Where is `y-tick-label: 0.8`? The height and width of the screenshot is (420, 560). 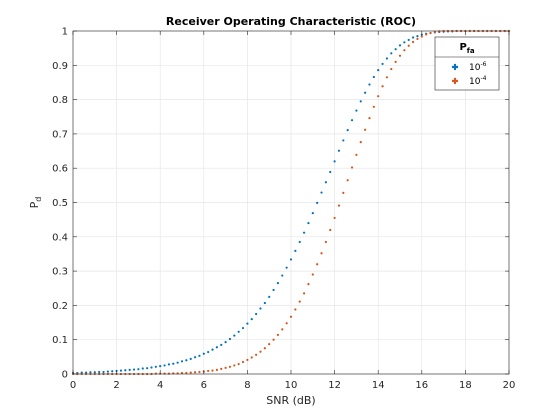
y-tick-label: 0.8 is located at coordinates (60, 100).